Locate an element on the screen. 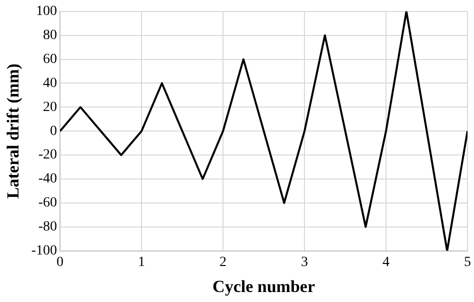  y-axis-title: Lateral drift (mm) is located at coordinates (13, 131).